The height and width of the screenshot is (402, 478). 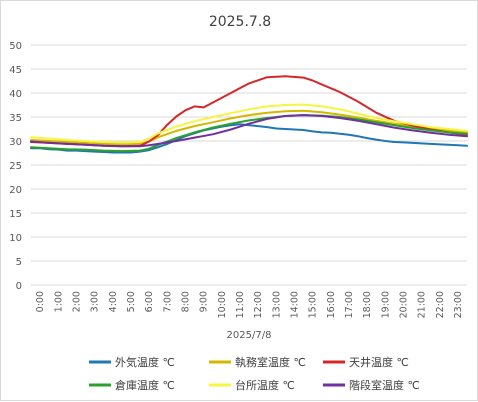 I want to click on x-tick-label: 0:00, so click(x=40, y=301).